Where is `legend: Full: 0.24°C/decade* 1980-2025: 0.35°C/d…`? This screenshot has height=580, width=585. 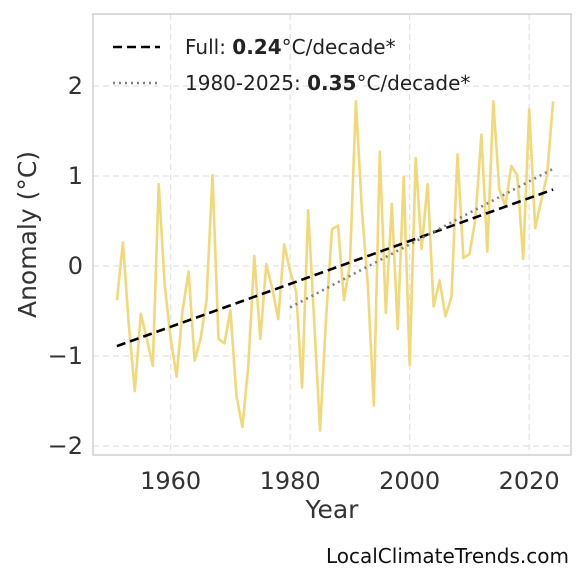
legend: Full: 0.24°C/decade* 1980-2025: 0.35°C/d… is located at coordinates (291, 65).